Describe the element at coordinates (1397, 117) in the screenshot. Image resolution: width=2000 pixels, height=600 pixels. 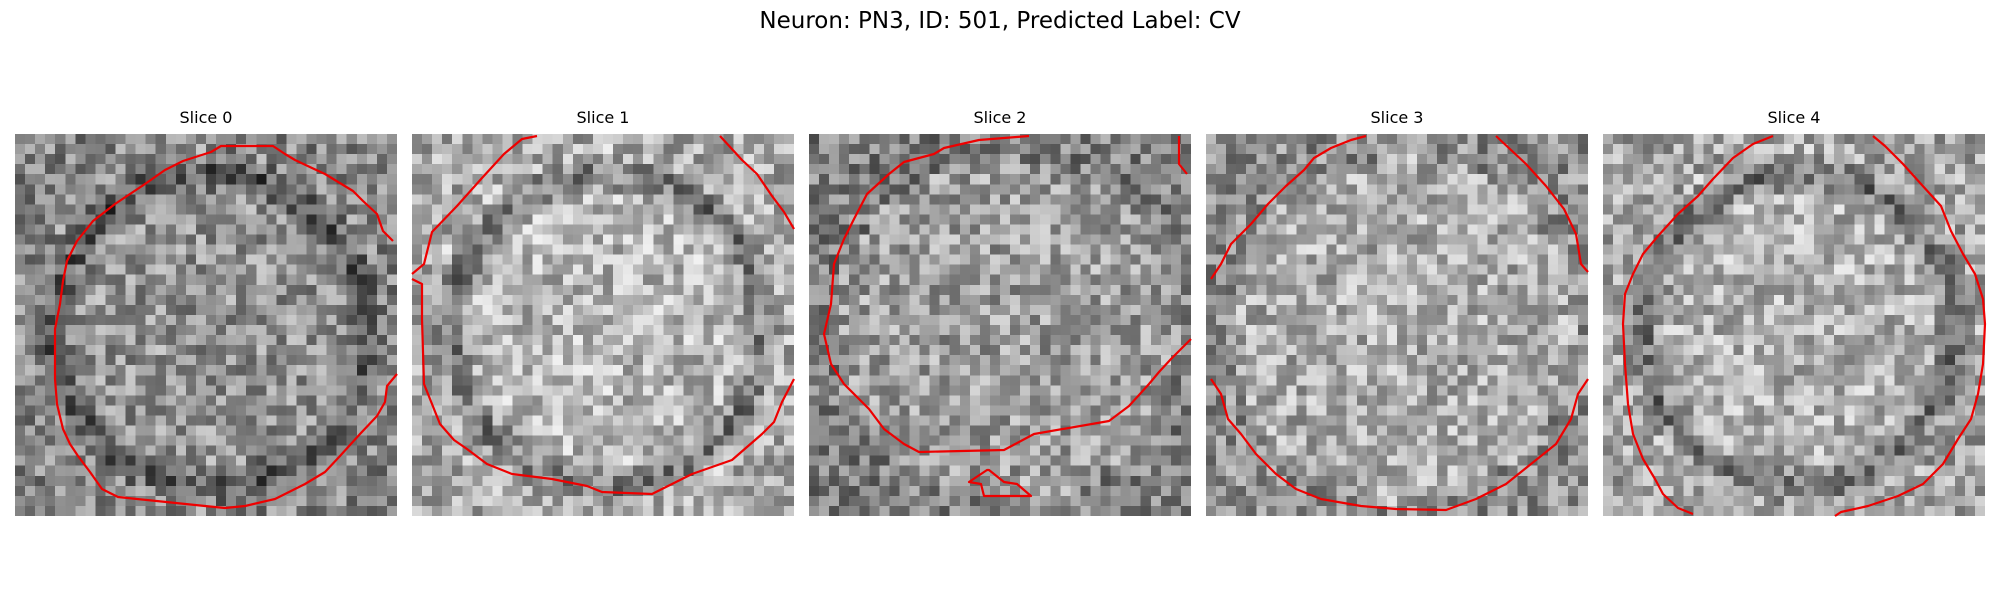
I see `slice-title-3: Slice 3` at that location.